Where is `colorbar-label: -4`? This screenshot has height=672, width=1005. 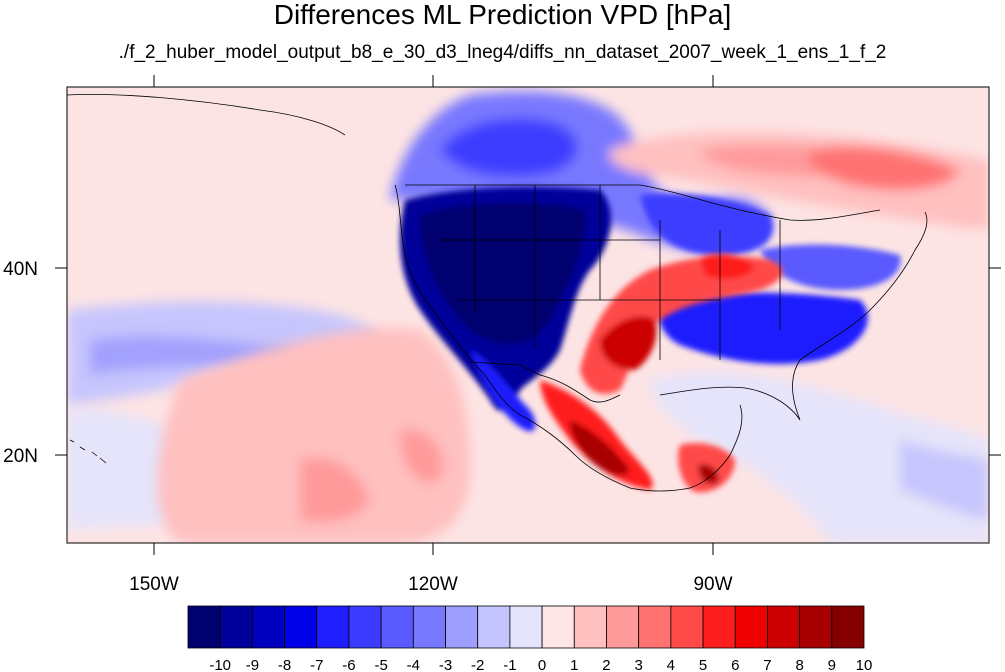 colorbar-label: -4 is located at coordinates (413, 664).